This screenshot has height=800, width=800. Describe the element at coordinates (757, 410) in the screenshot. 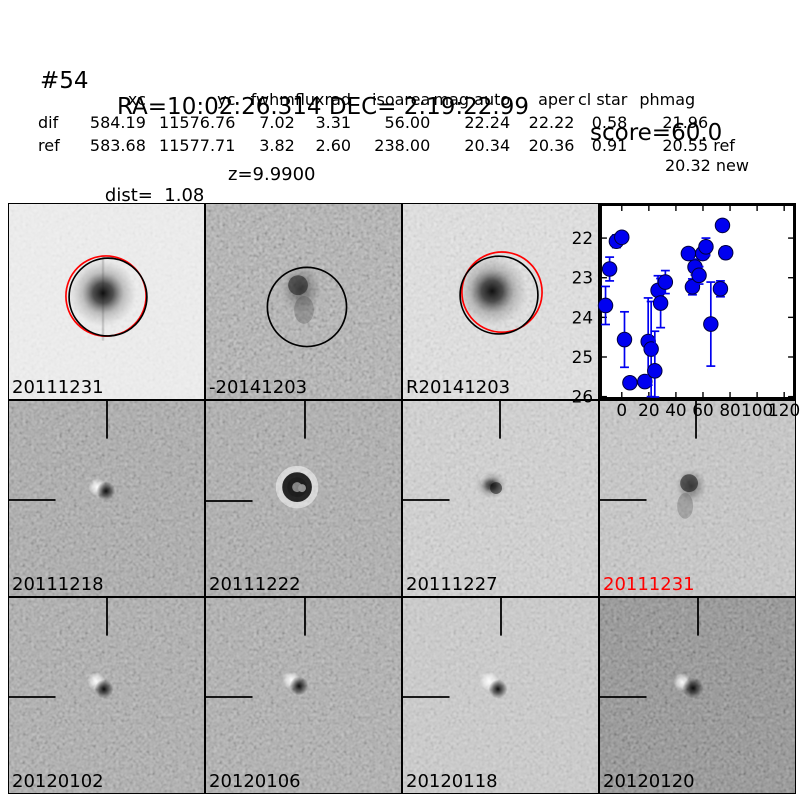

I see `x-tick-label: 100` at that location.